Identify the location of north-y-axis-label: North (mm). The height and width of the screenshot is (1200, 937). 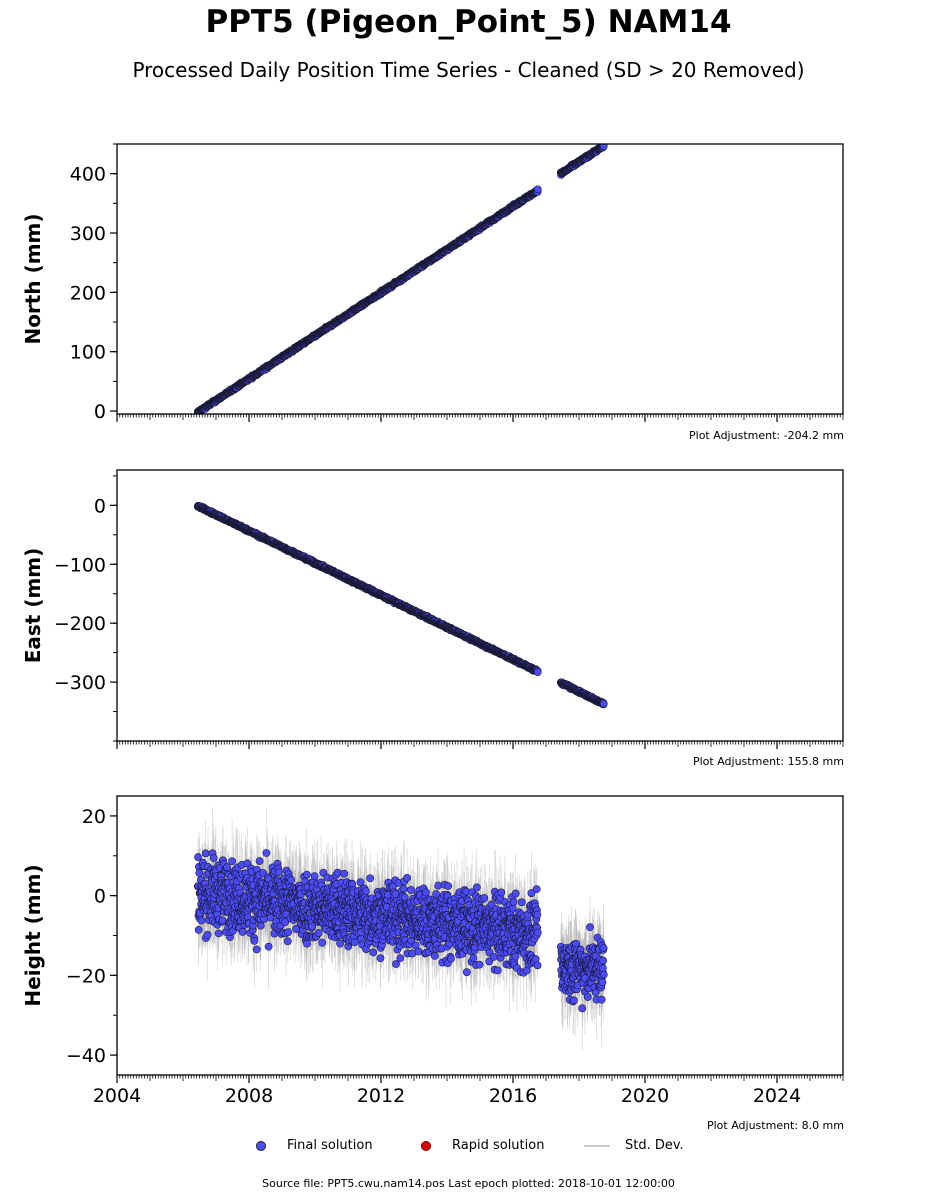
(33, 278).